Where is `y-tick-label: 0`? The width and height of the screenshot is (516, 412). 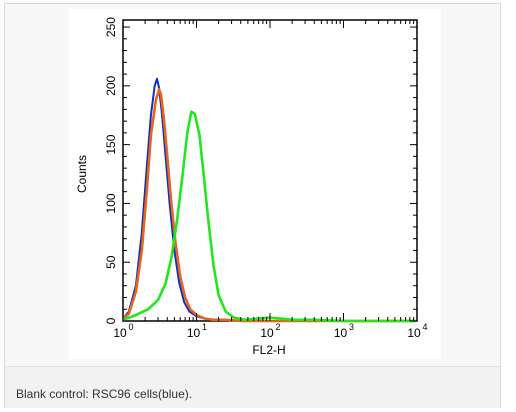
y-tick-label: 0 is located at coordinates (111, 320).